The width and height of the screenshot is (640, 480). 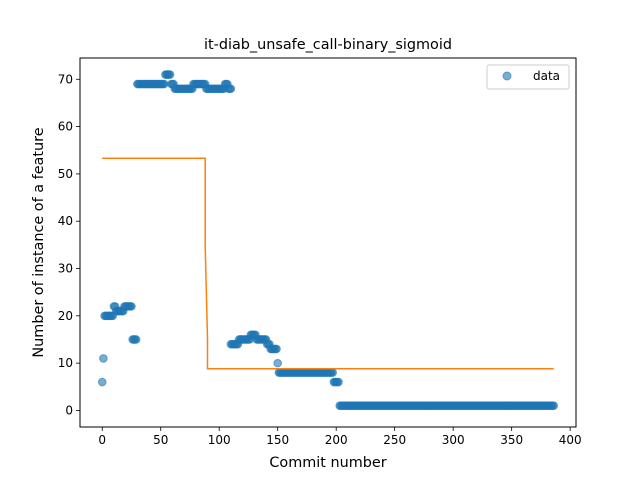 What do you see at coordinates (65, 221) in the screenshot?
I see `y-tick-label: 40` at bounding box center [65, 221].